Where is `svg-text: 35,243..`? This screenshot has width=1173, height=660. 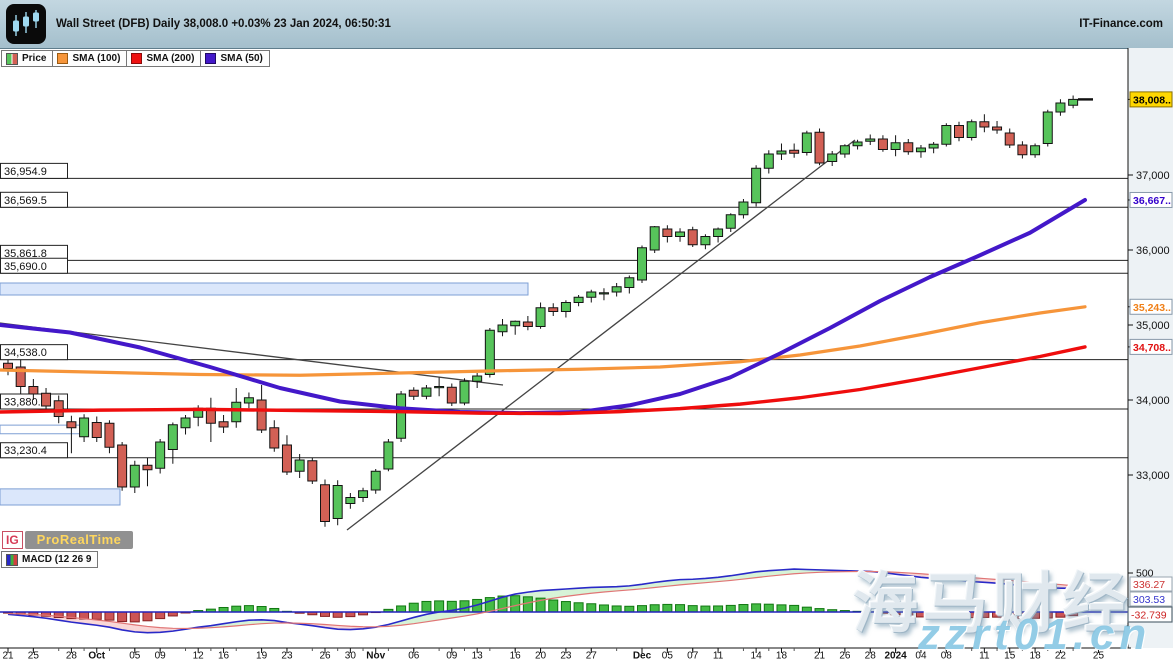
svg-text: 35,243.. is located at coordinates (1152, 308).